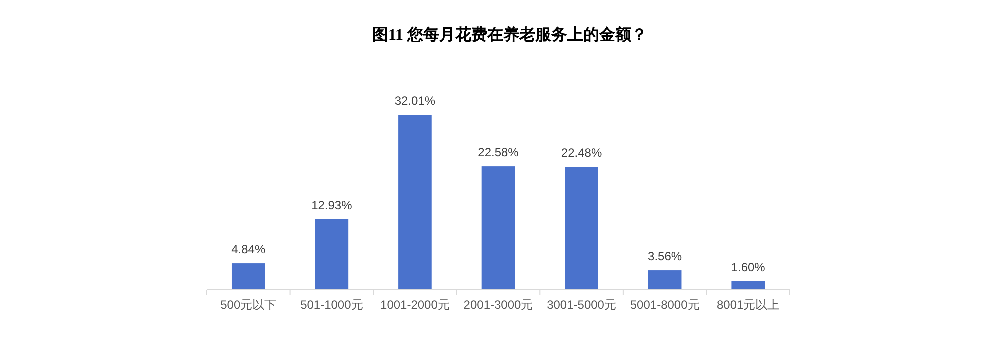 The height and width of the screenshot is (337, 998). Describe the element at coordinates (332, 305) in the screenshot. I see `x-tick-label: 501-1000元` at that location.